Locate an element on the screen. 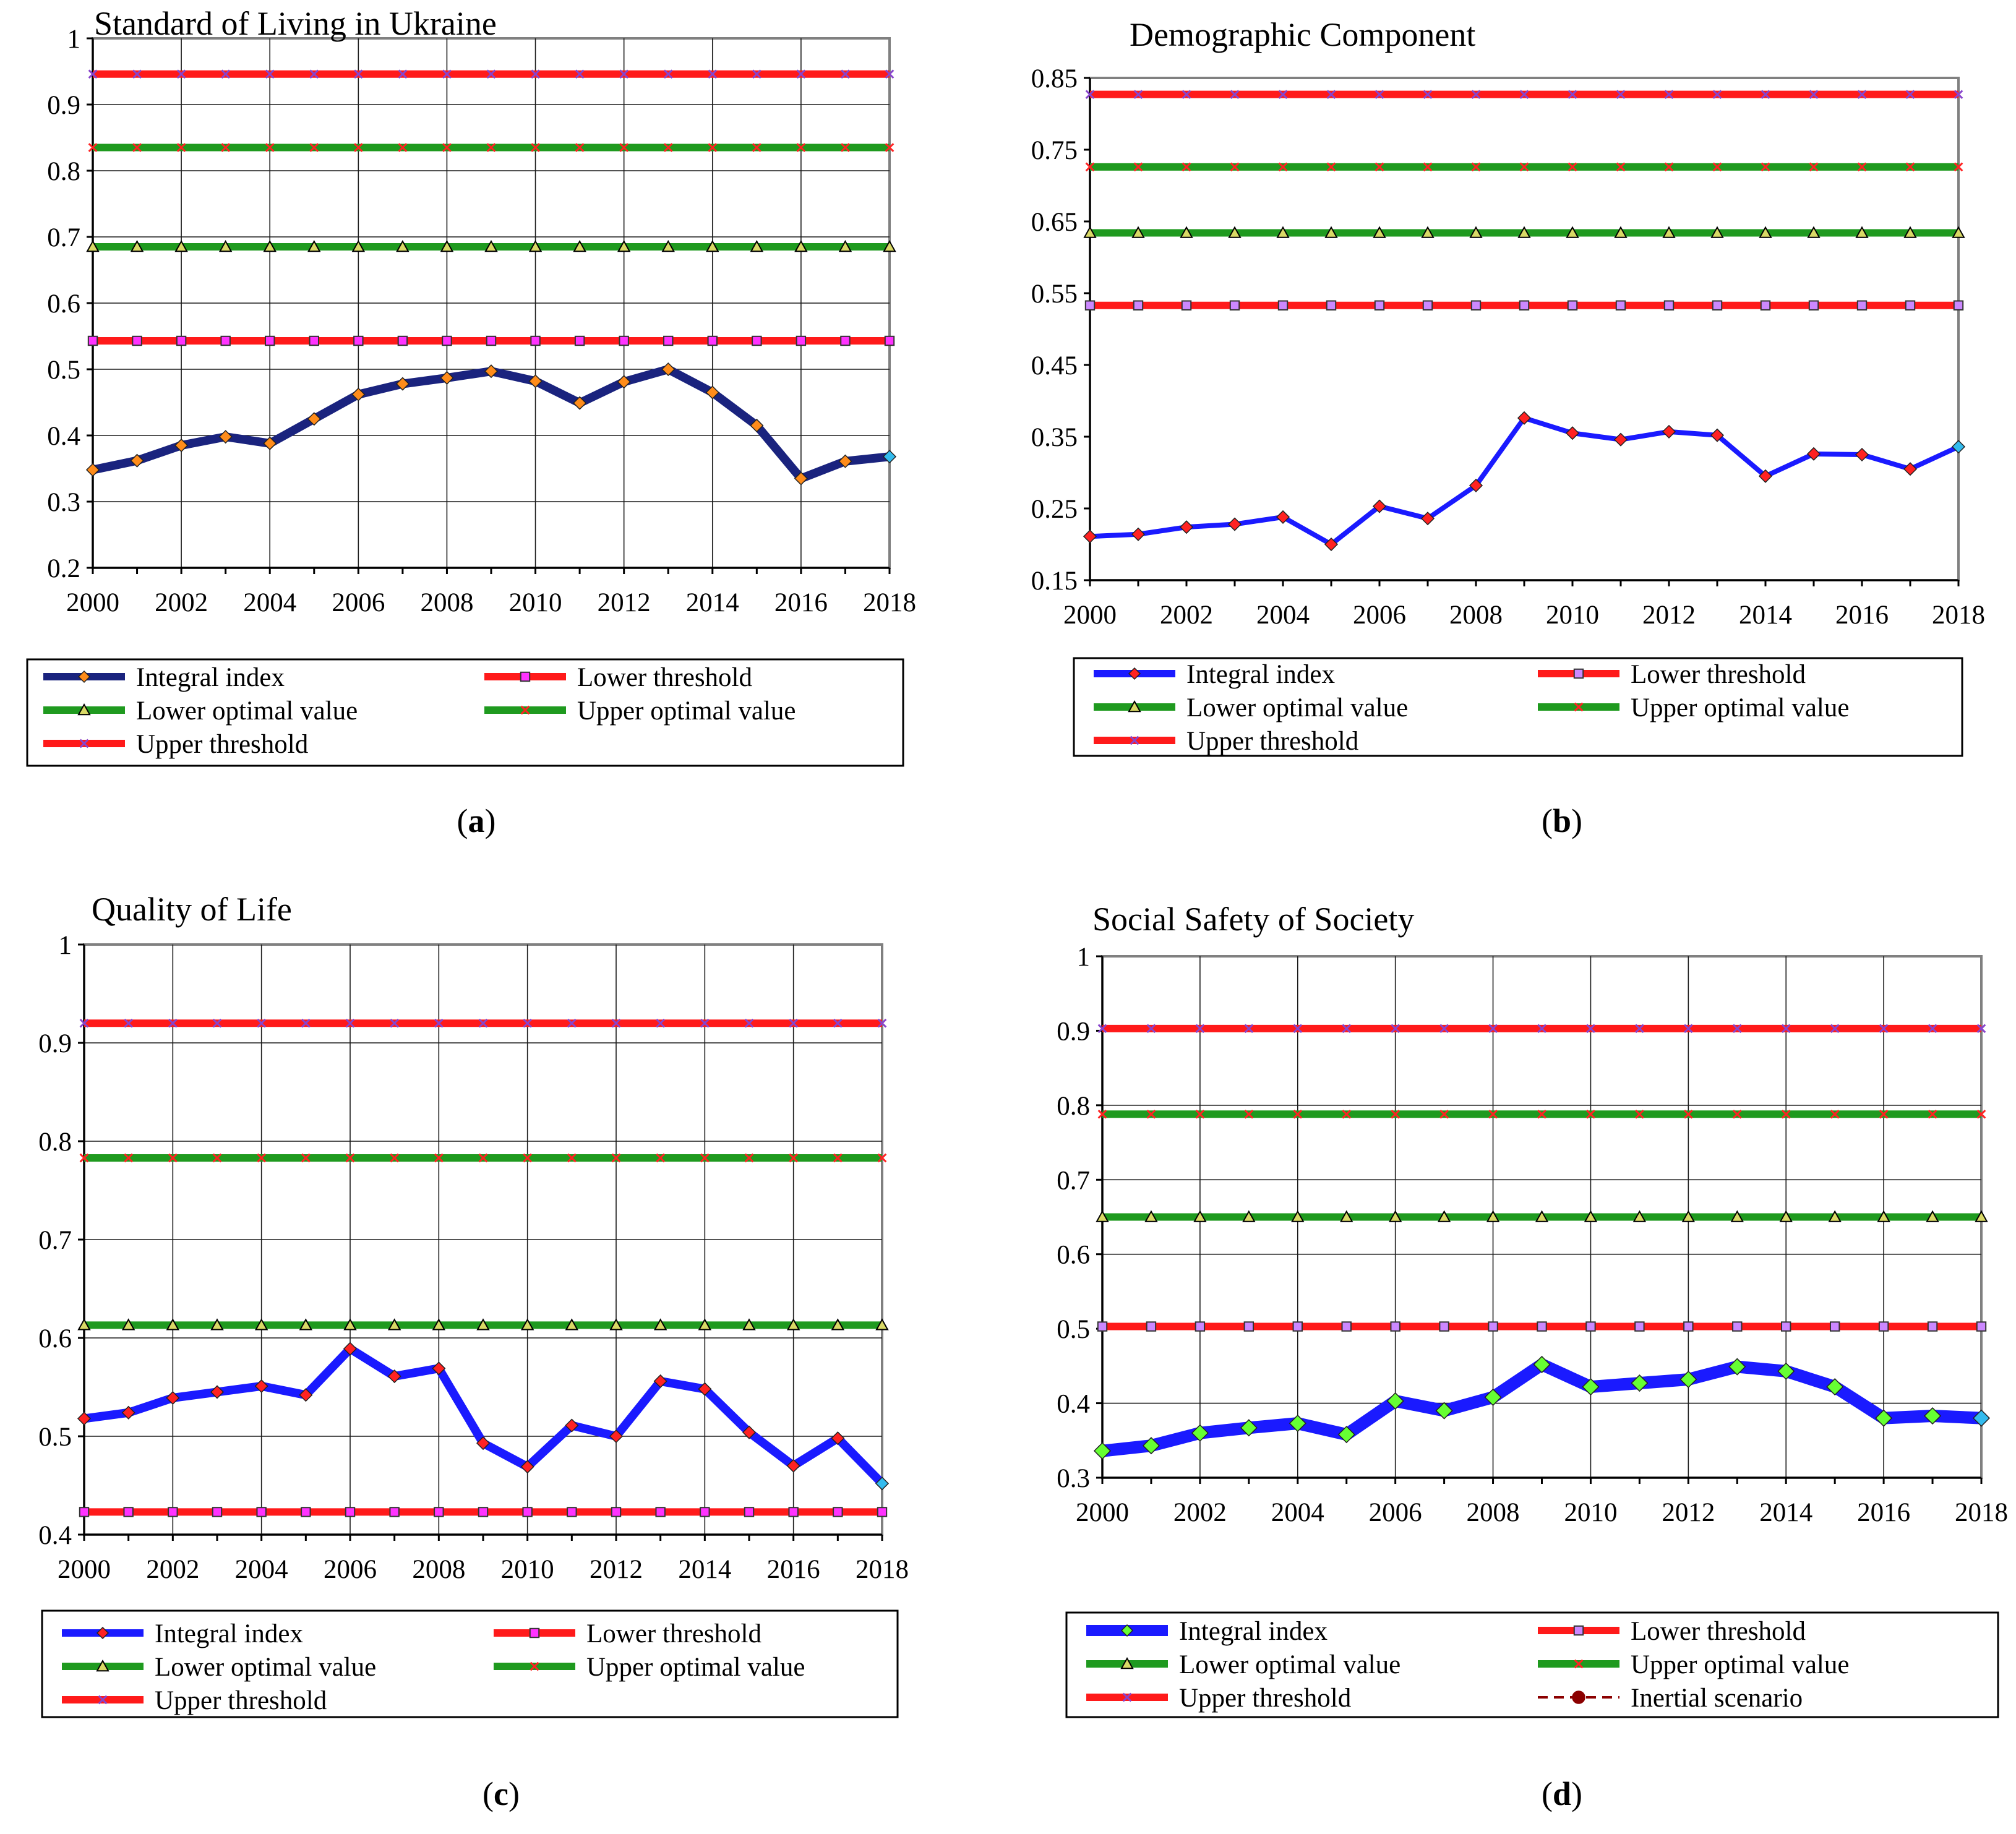  chart-d-xtick-label: 2012 is located at coordinates (1688, 1513).